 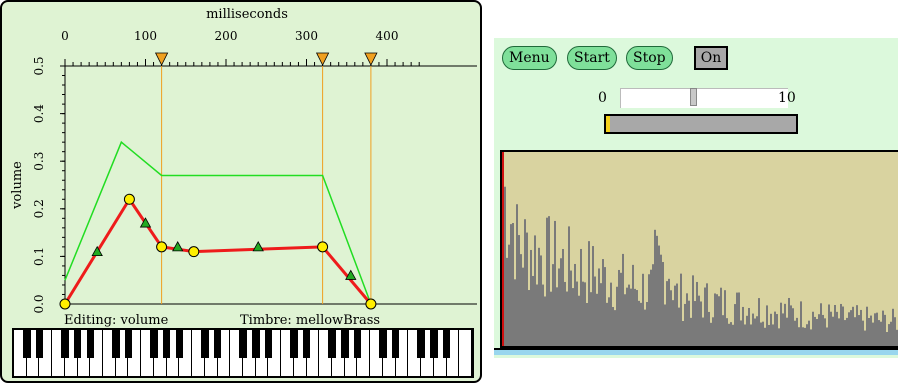 I want to click on x-tick-label: 0, so click(x=65, y=36).